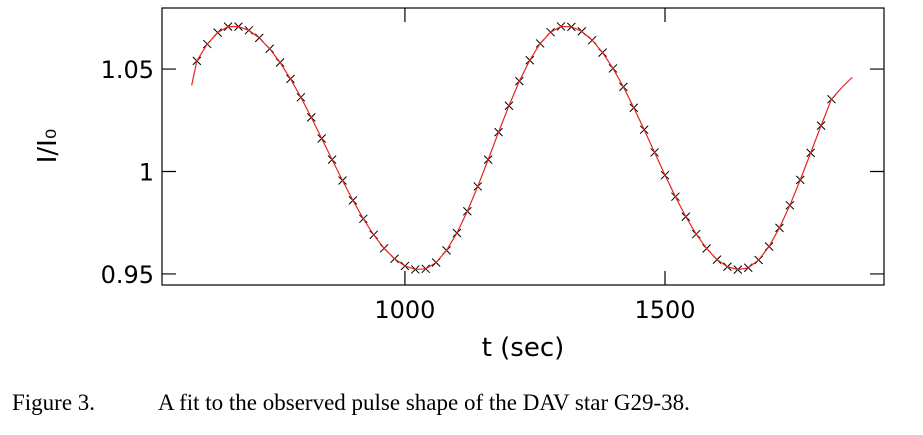  I want to click on y-tick-label: 1.05, so click(127, 70).